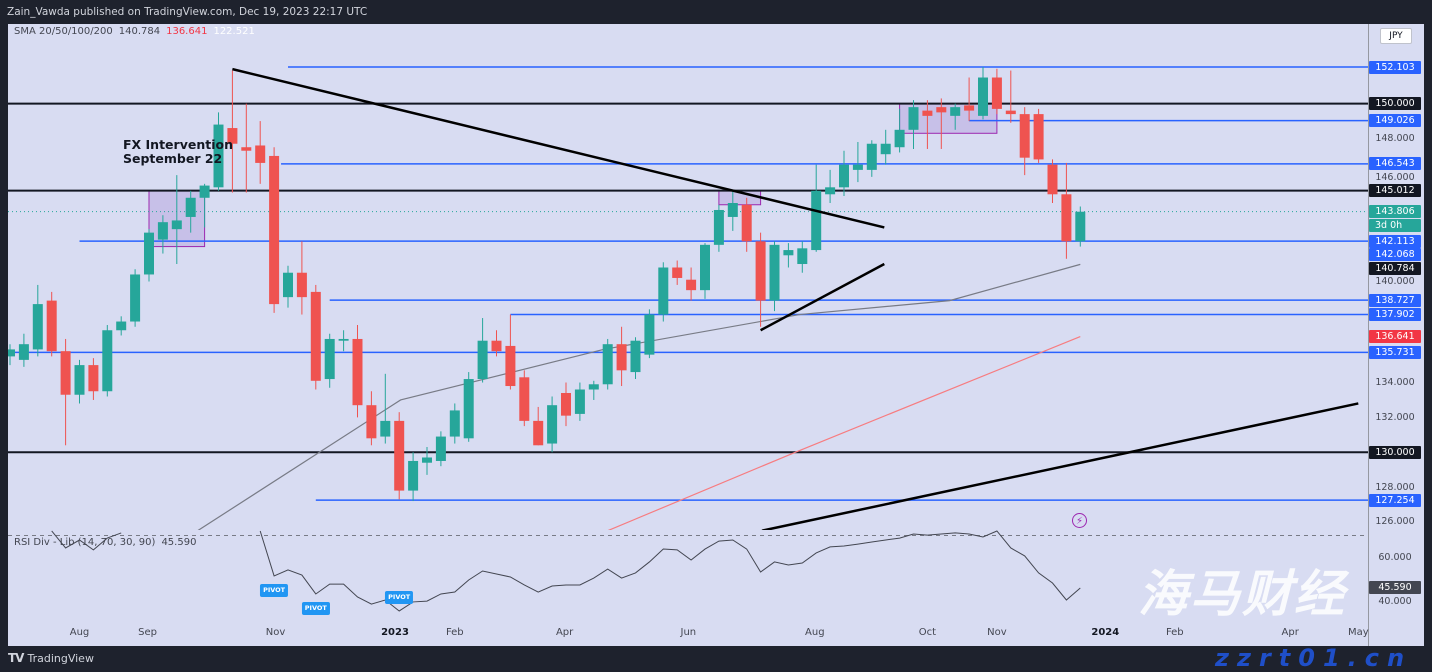 The height and width of the screenshot is (672, 1432). Describe the element at coordinates (1395, 352) in the screenshot. I see `level-price-label: 135.731` at that location.